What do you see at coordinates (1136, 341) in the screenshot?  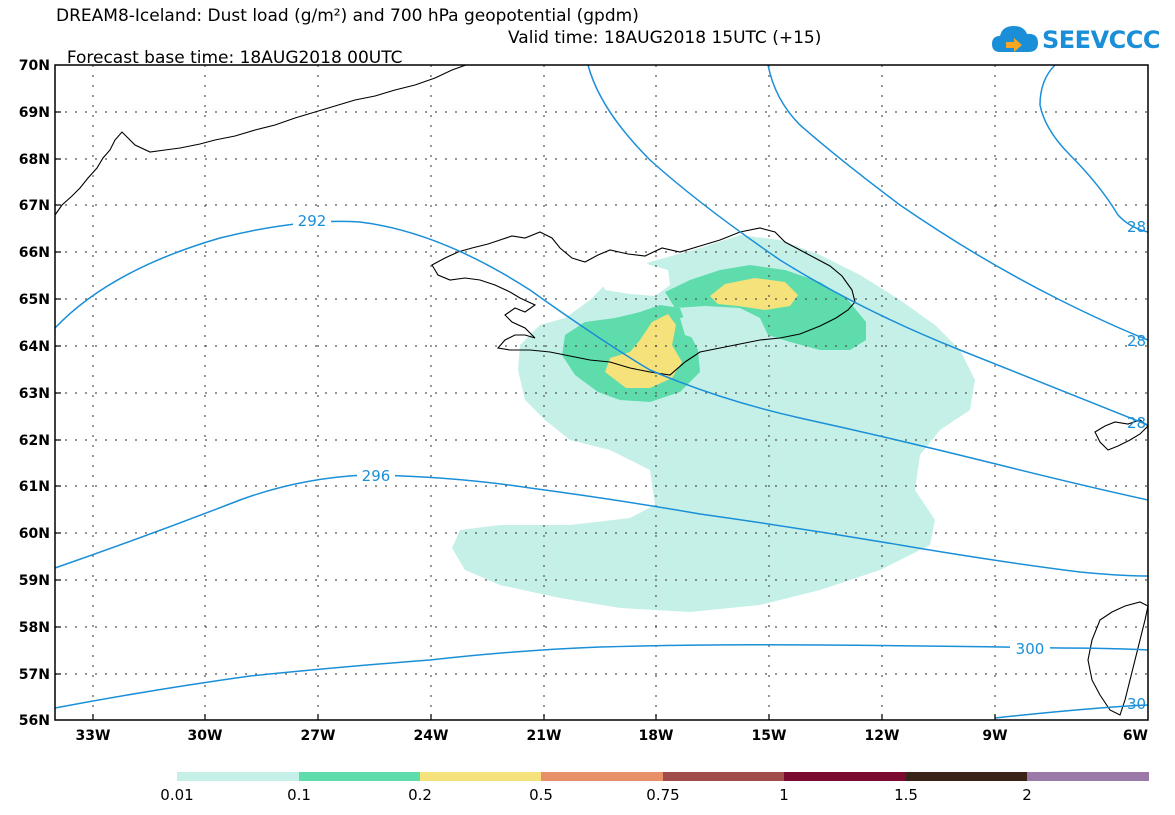 I see `contour-label-28-b: 28` at bounding box center [1136, 341].